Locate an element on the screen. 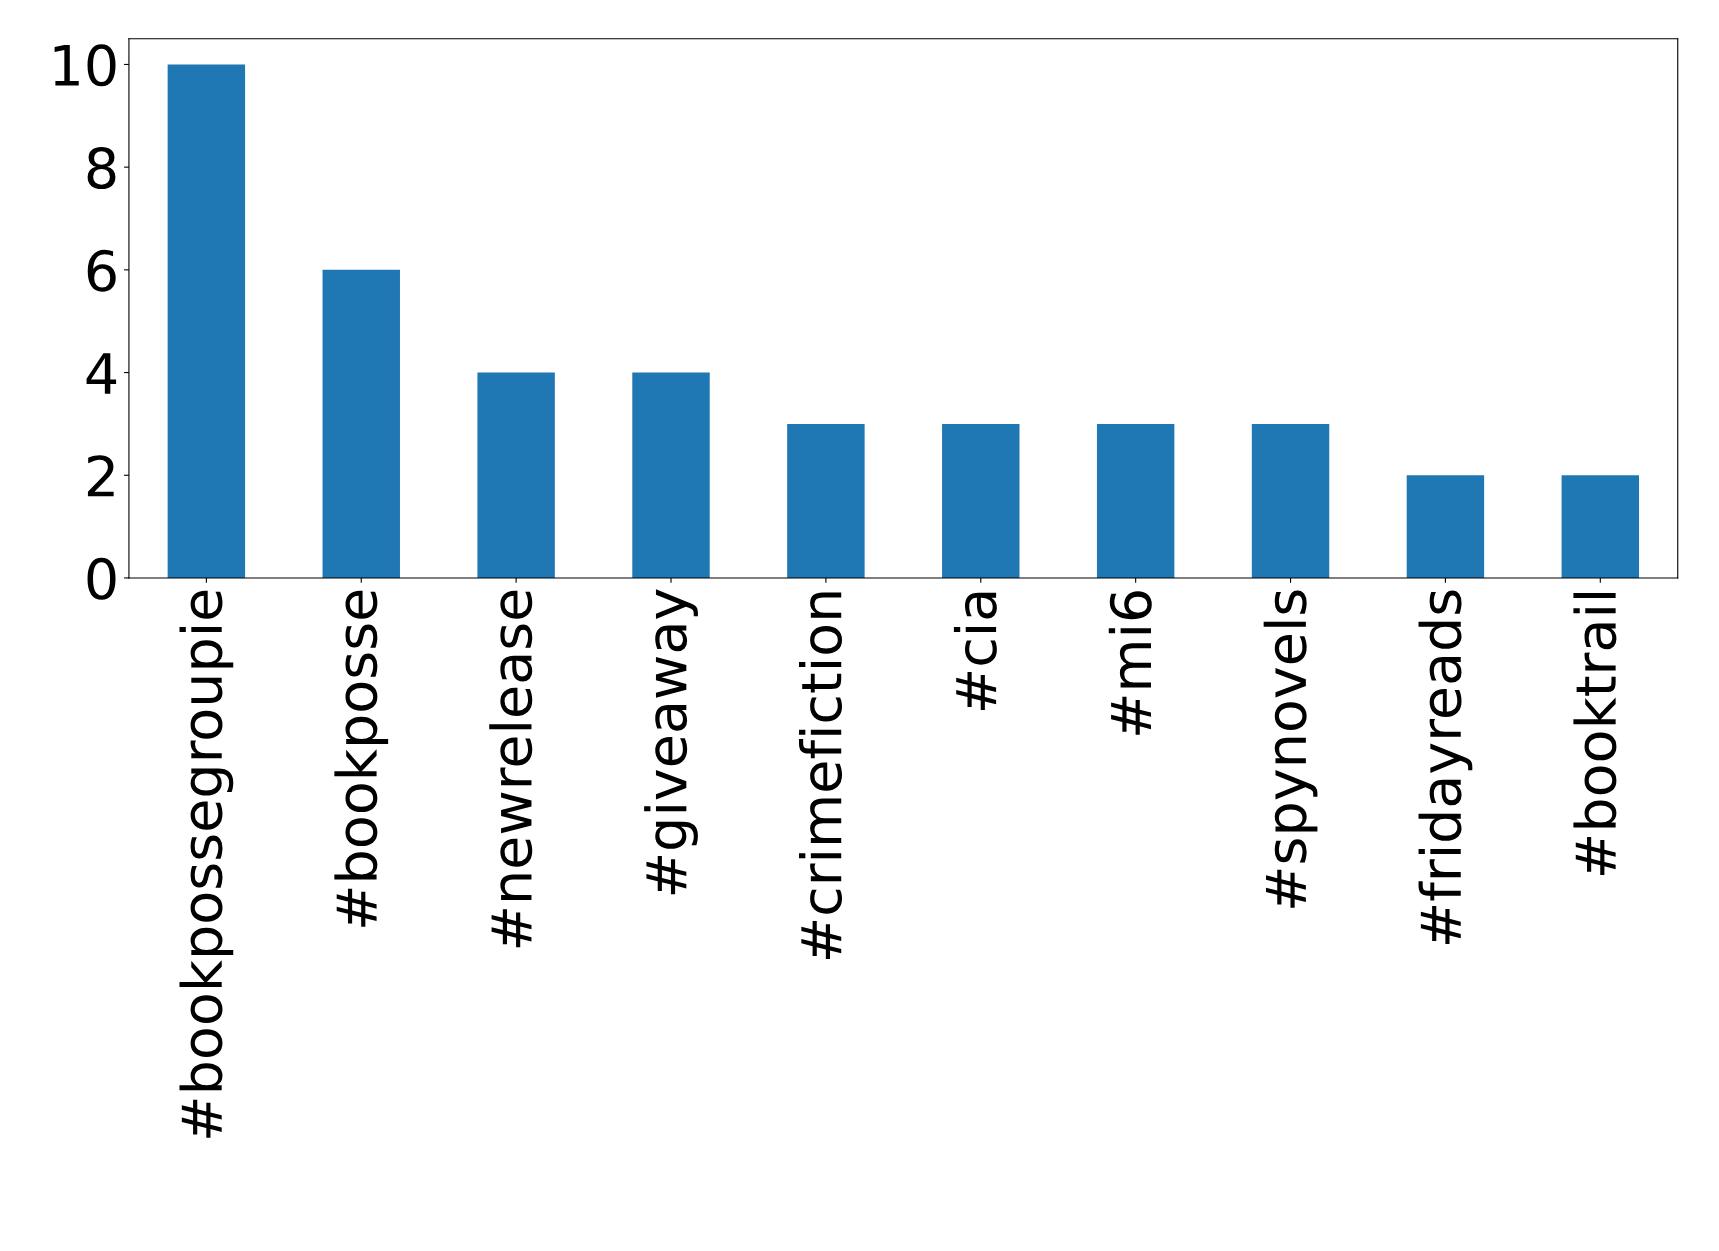 The height and width of the screenshot is (1251, 1719). y-tick-label: 0 is located at coordinates (101, 578).